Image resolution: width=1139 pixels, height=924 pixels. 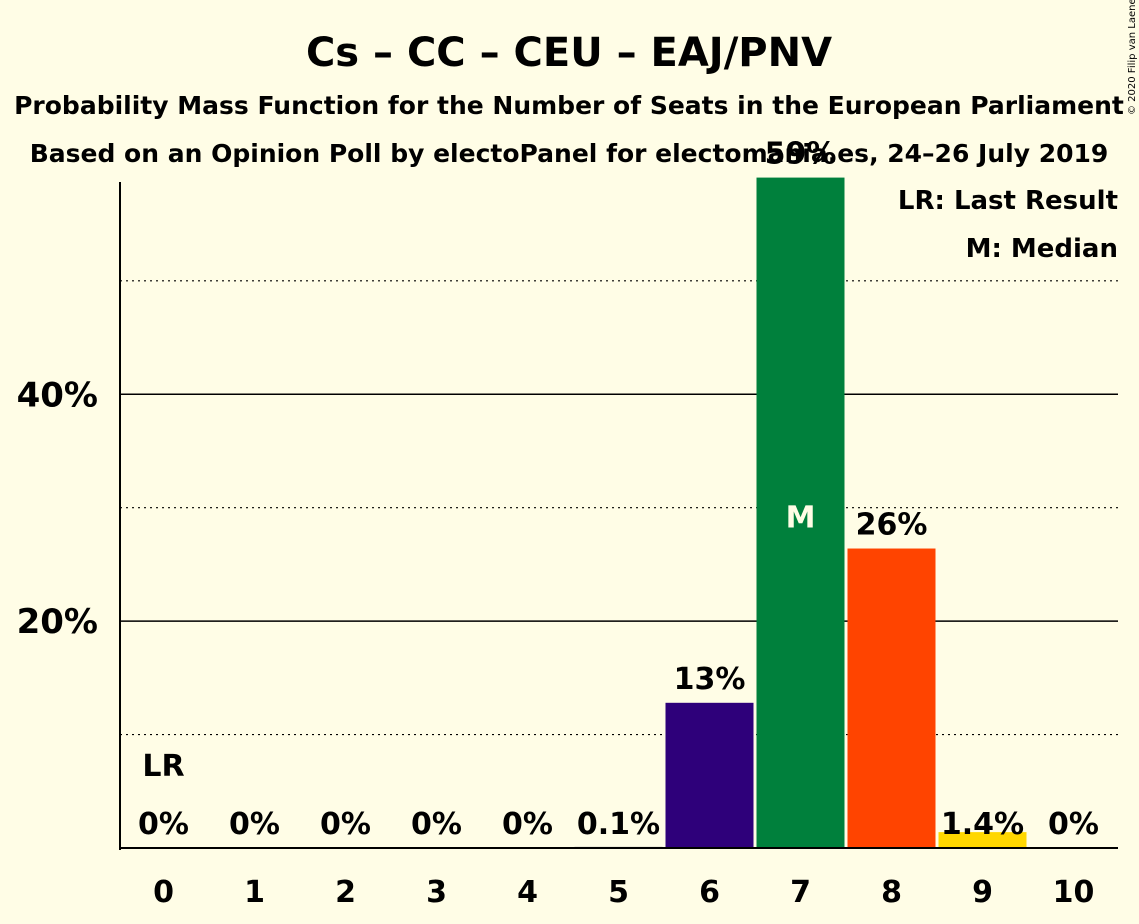 I want to click on x-tick-label: 3, so click(x=436, y=892).